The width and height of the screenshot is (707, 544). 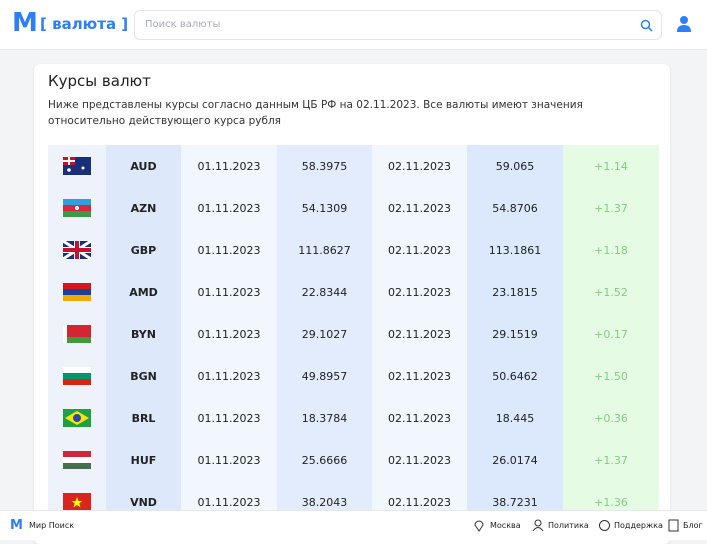 I want to click on change-cell: +0.36, so click(x=611, y=418).